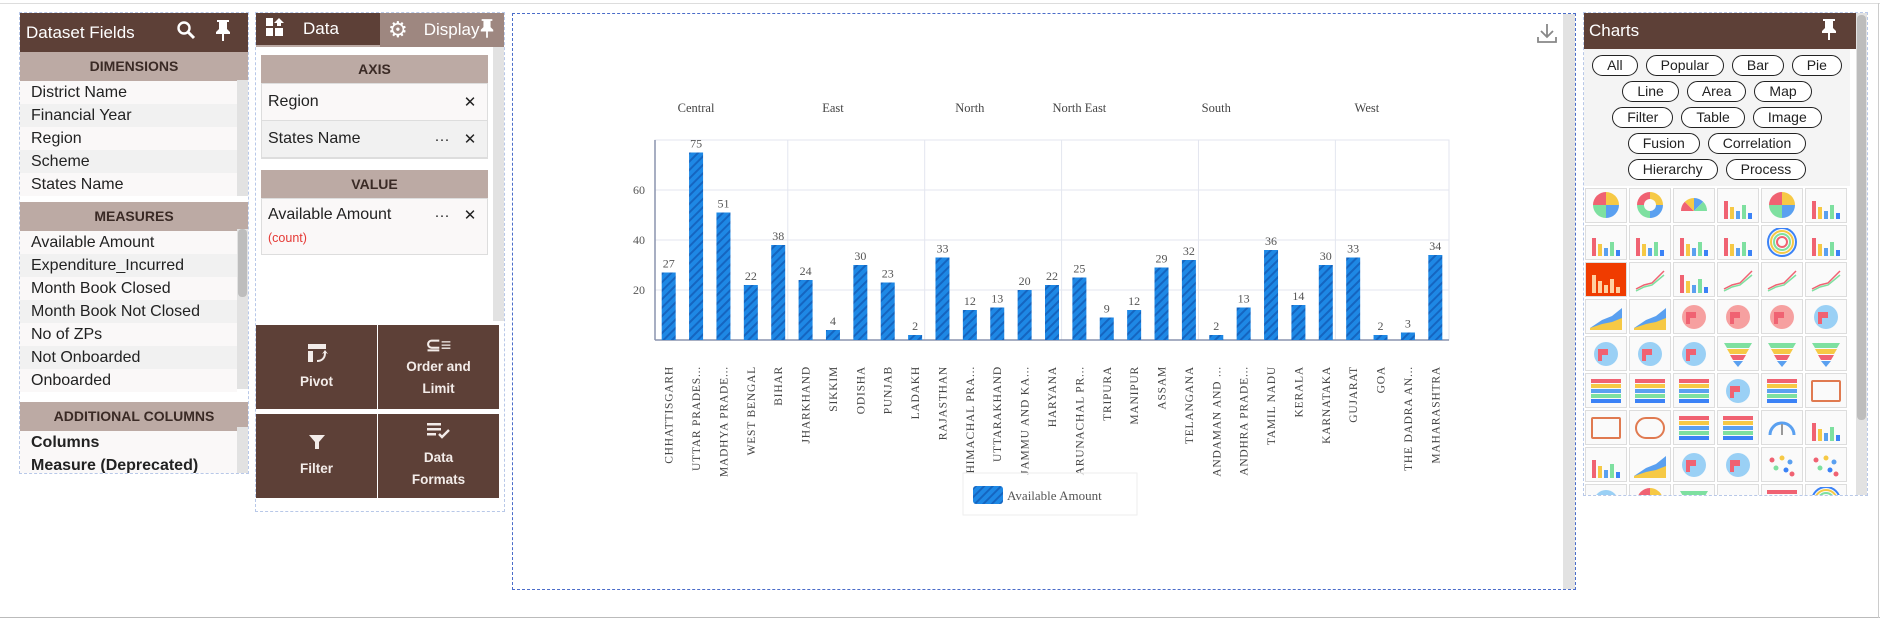  What do you see at coordinates (1650, 427) in the screenshot?
I see `chart-thumbnail-image-url` at bounding box center [1650, 427].